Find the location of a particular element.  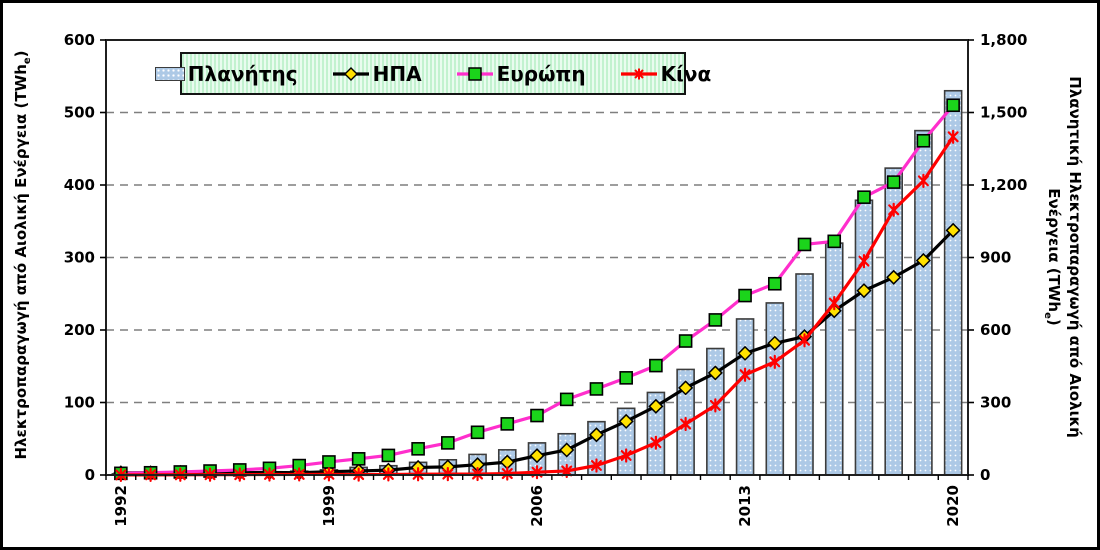

bar-2013 is located at coordinates (745, 397).